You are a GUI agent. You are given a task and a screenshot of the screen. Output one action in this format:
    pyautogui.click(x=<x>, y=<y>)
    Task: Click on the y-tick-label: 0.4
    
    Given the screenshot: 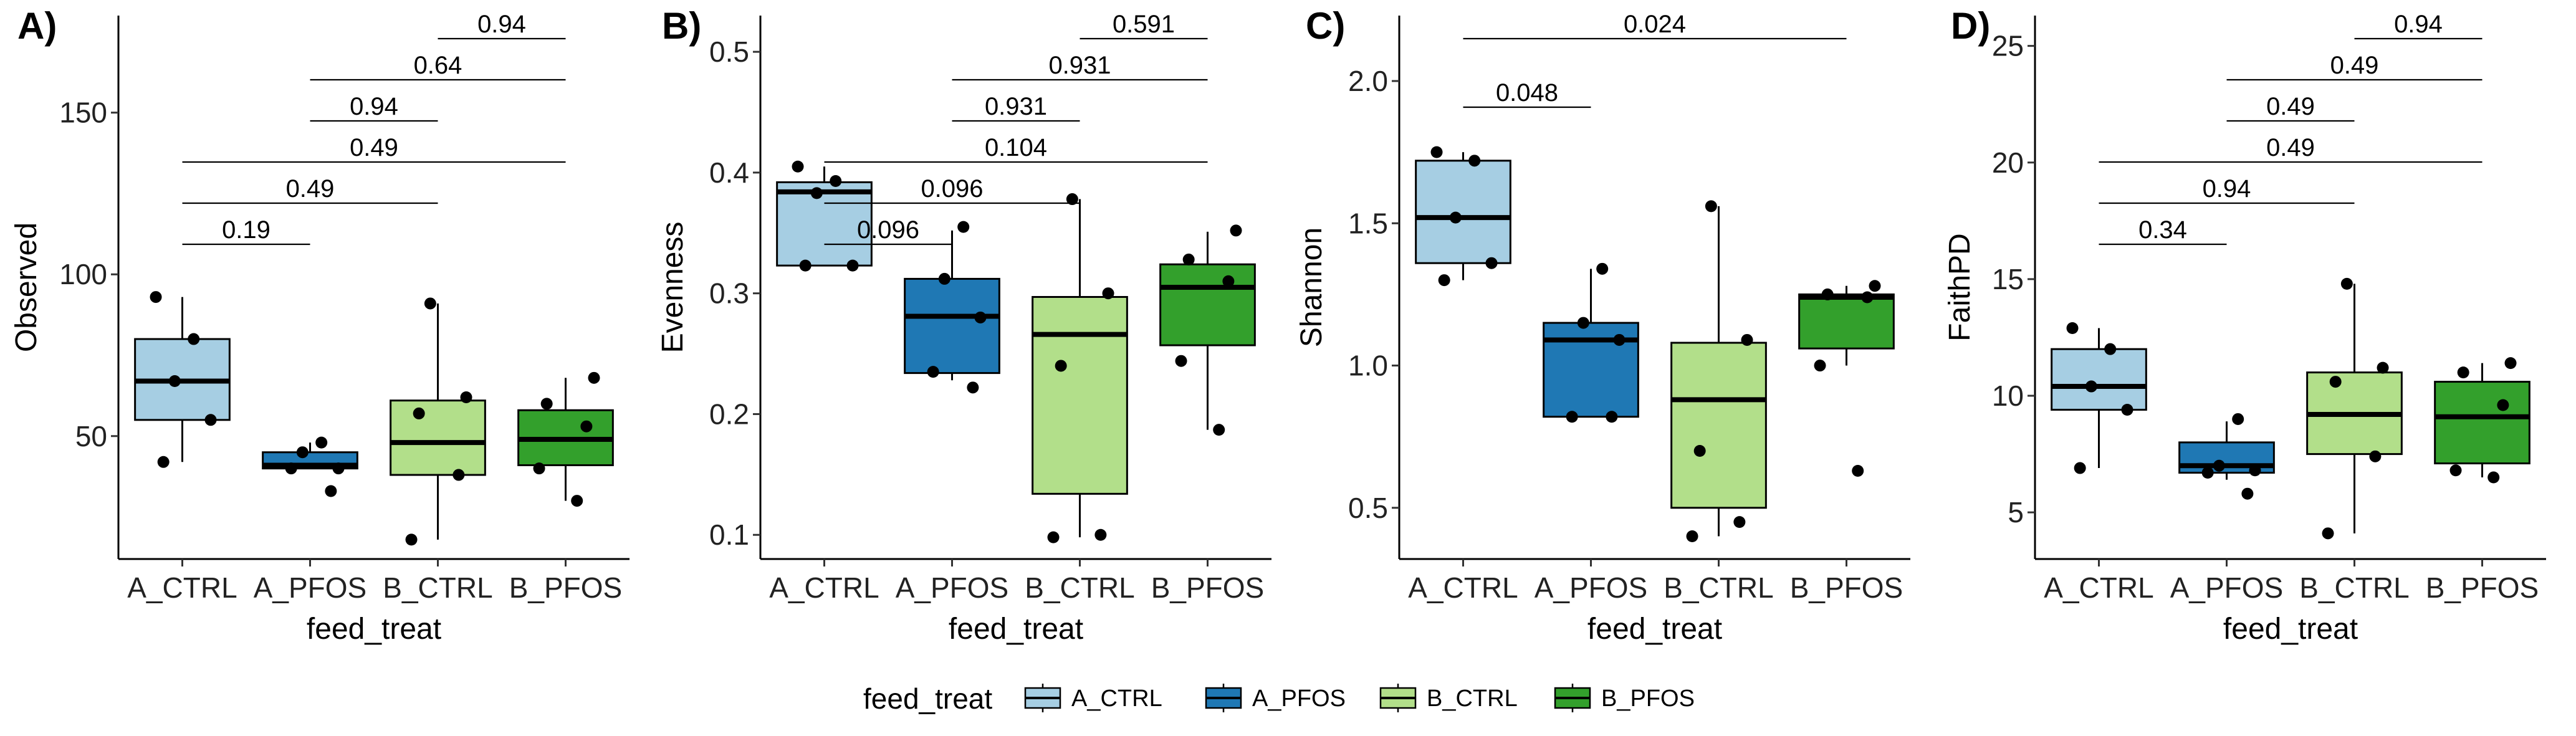 What is the action you would take?
    pyautogui.click(x=729, y=172)
    